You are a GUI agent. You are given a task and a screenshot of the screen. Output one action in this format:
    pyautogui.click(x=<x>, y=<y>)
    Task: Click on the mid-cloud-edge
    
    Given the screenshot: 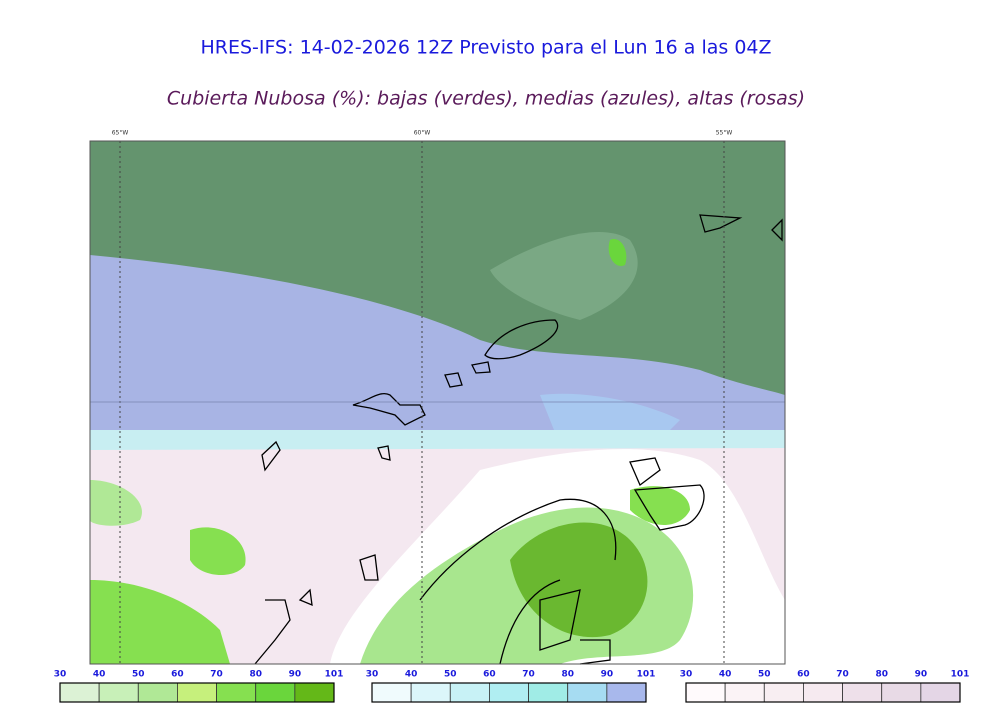 What is the action you would take?
    pyautogui.click(x=437, y=440)
    